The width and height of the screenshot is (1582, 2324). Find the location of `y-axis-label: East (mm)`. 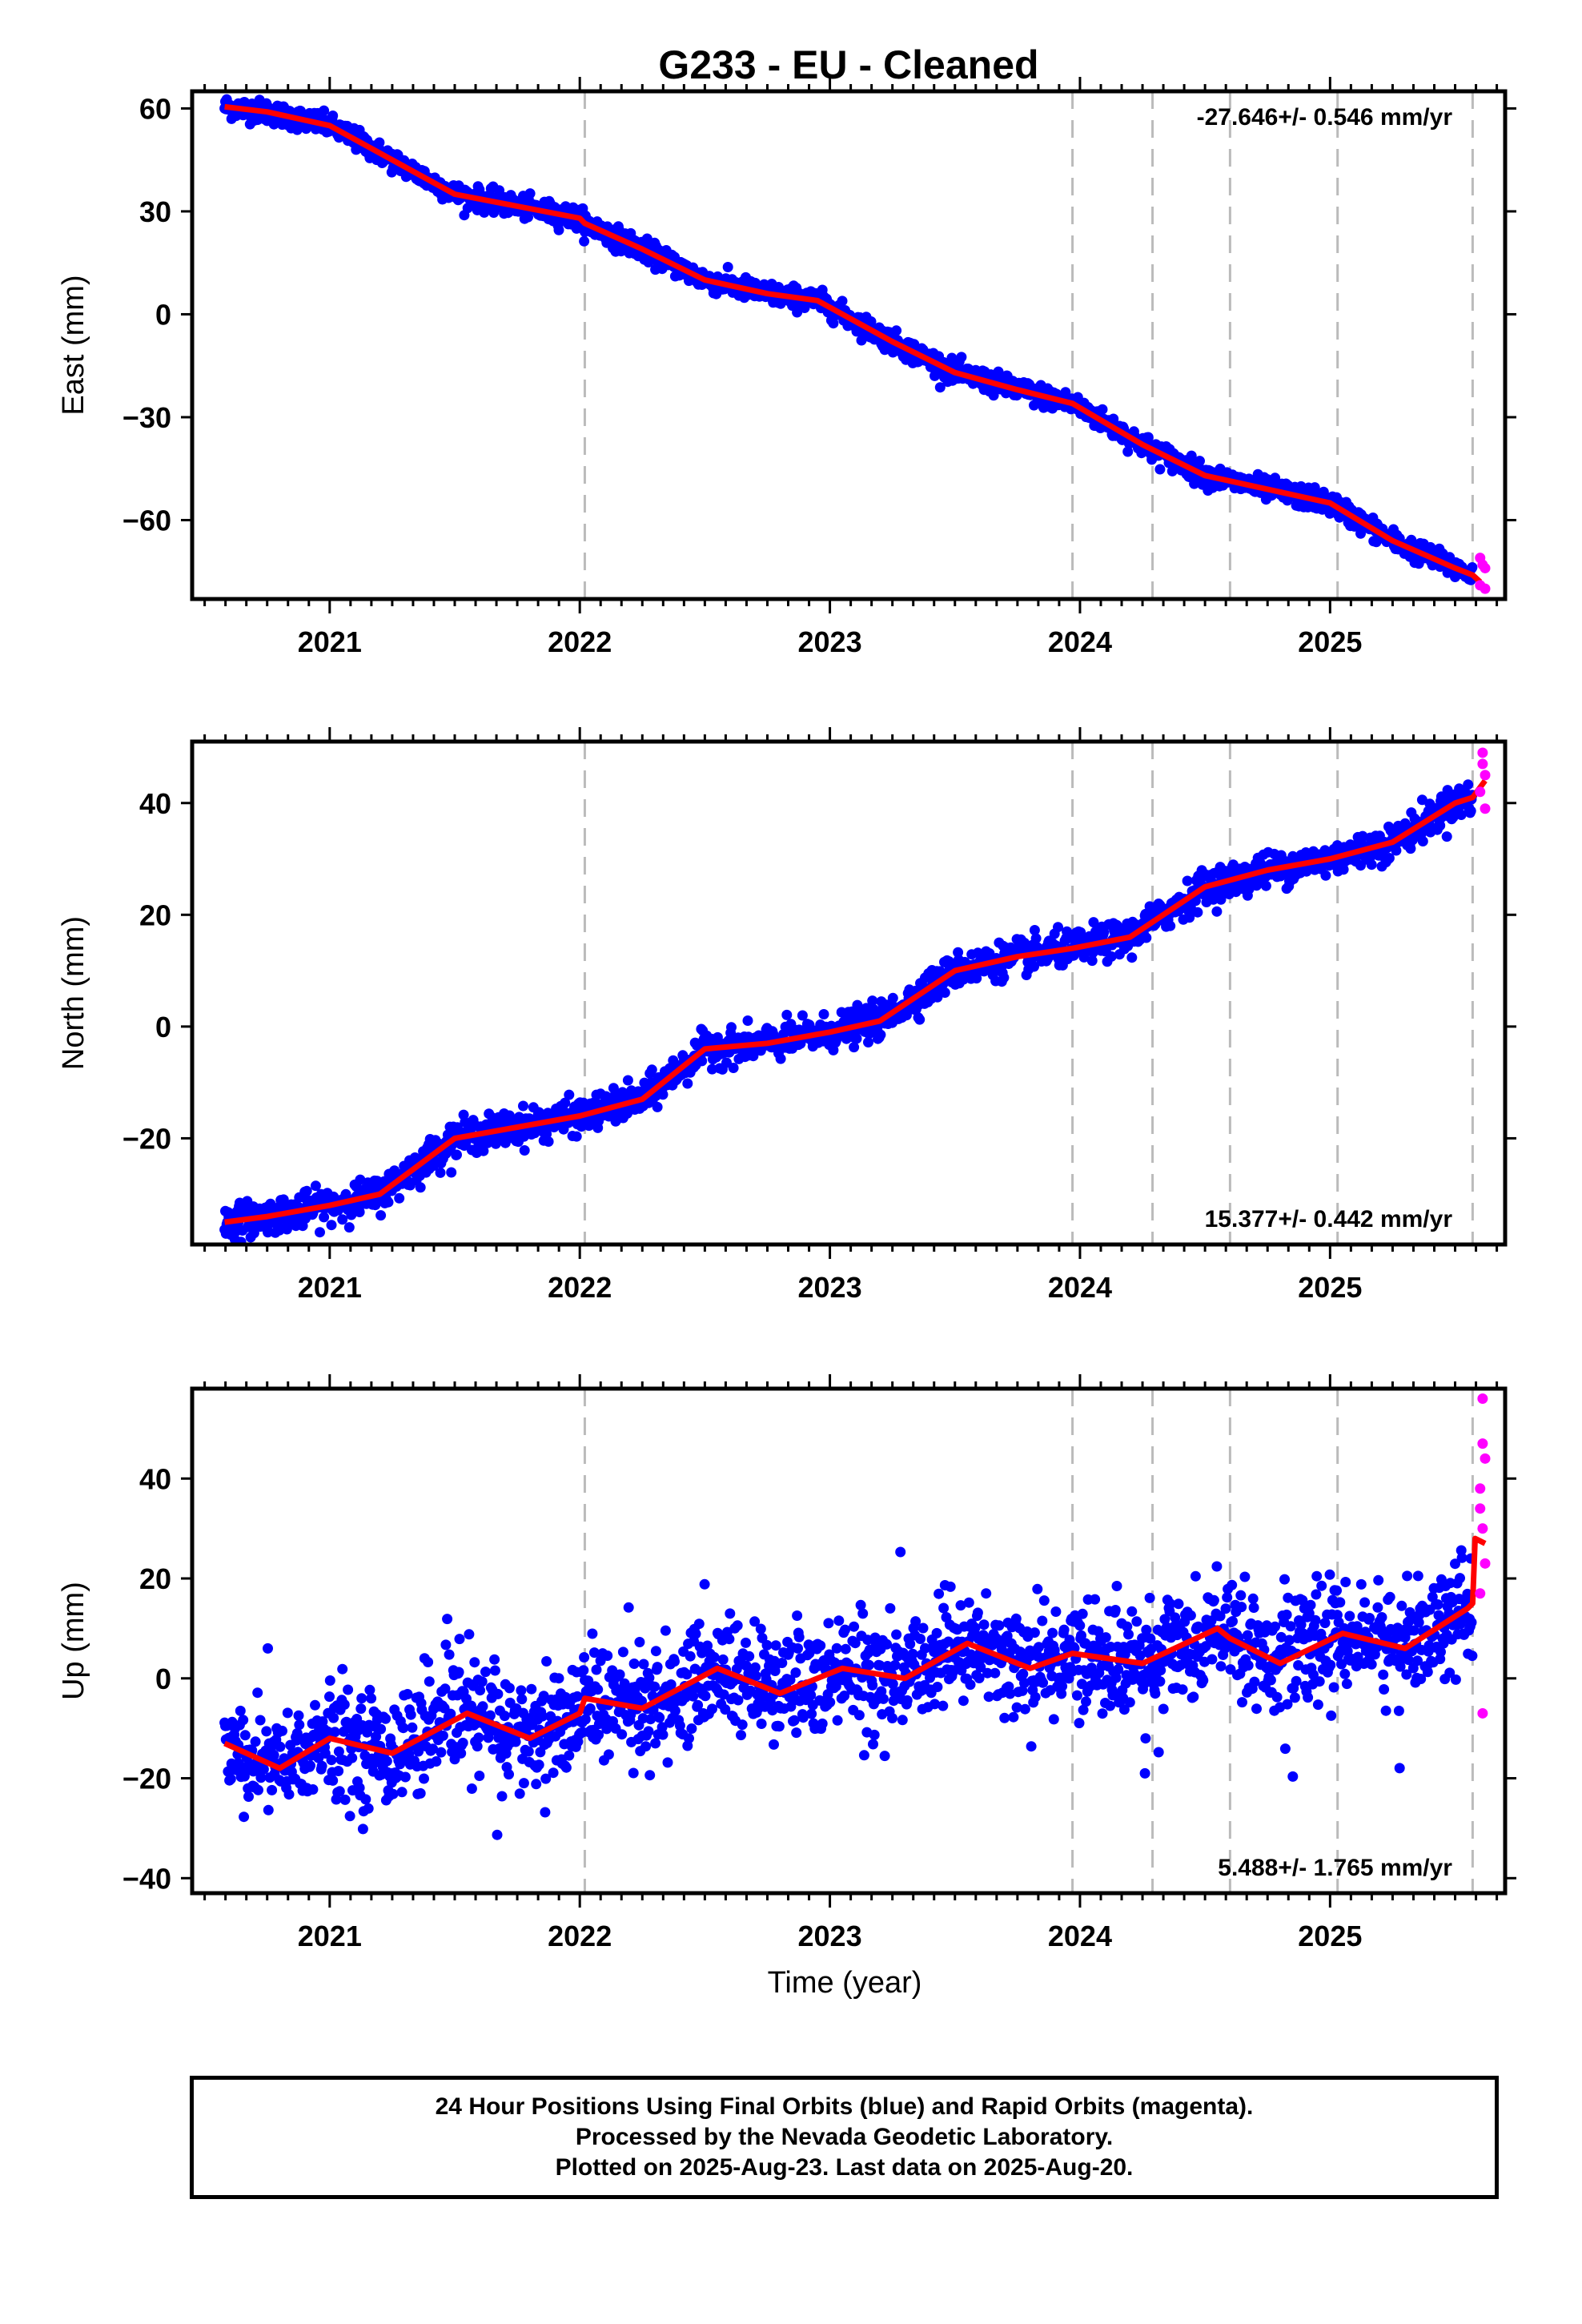

y-axis-label: East (mm) is located at coordinates (74, 345).